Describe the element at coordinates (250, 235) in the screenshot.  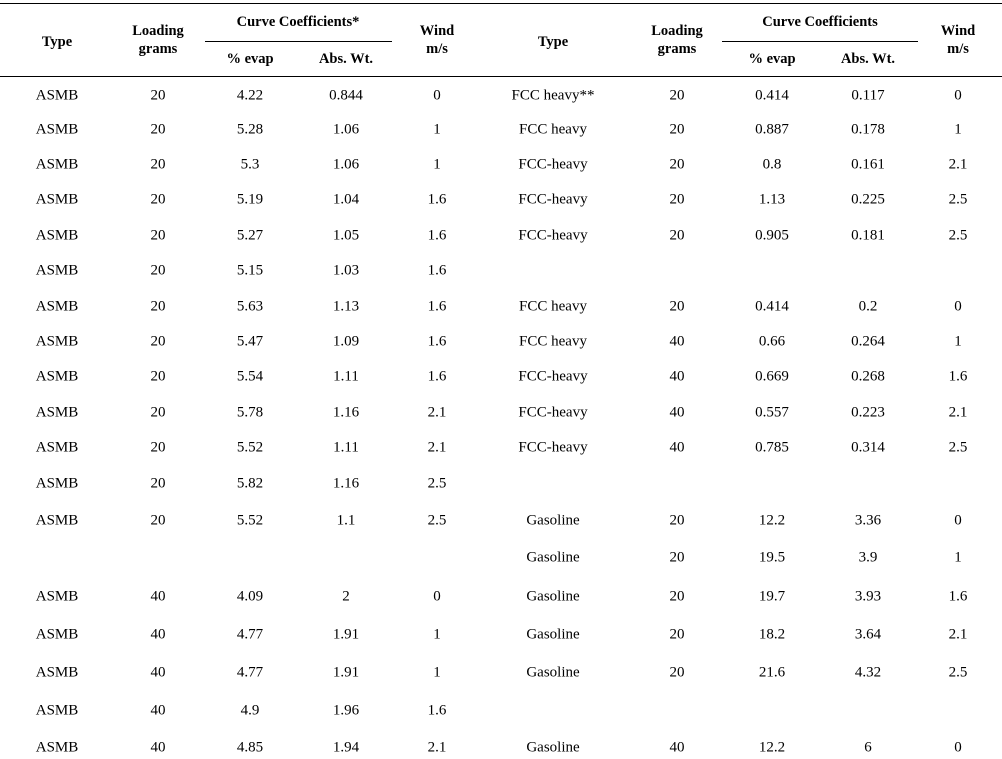
I see `left-evap-cell: 5.27` at that location.